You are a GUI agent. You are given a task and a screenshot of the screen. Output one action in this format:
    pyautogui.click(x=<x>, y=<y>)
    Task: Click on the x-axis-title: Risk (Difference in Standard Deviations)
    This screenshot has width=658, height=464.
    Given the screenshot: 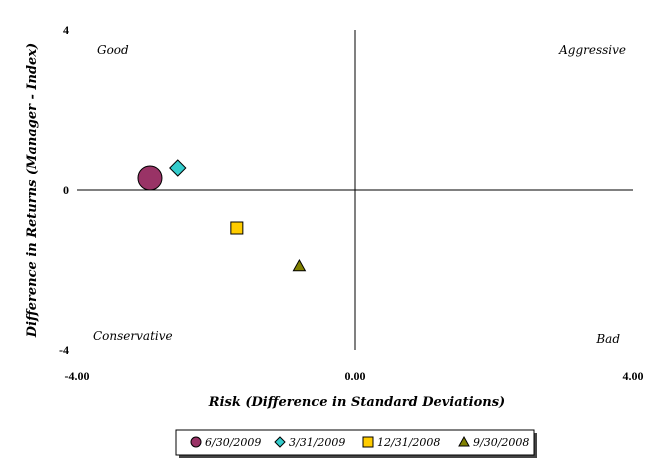 What is the action you would take?
    pyautogui.click(x=356, y=402)
    